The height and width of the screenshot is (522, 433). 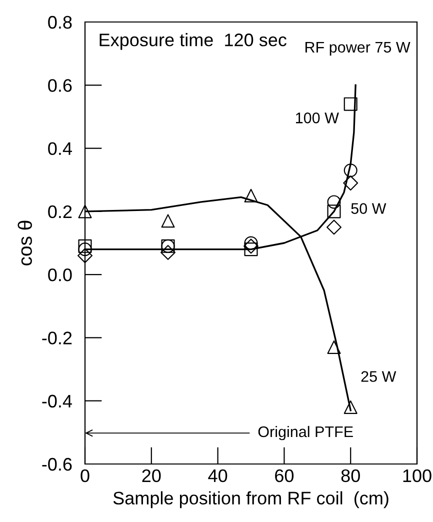 What do you see at coordinates (60, 85) in the screenshot?
I see `y-tick-label: 0.6` at bounding box center [60, 85].